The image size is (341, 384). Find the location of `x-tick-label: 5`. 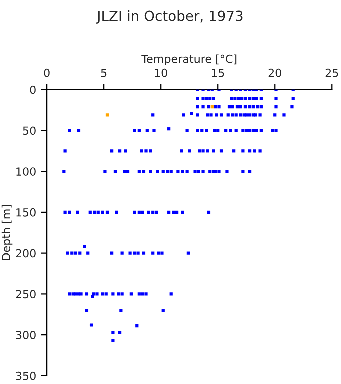

x-tick-label: 5 is located at coordinates (104, 73).